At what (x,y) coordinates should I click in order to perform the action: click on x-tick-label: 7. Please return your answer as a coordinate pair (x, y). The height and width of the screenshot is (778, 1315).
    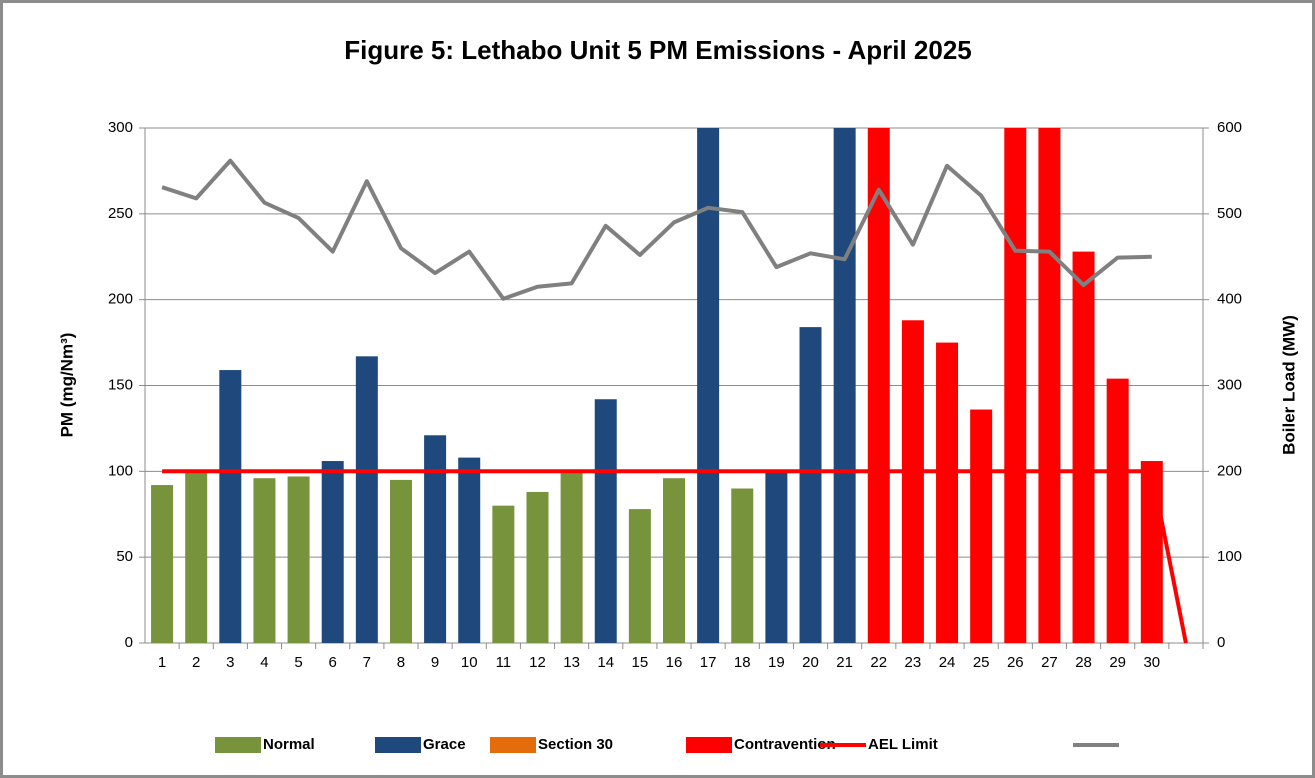
    Looking at the image, I should click on (367, 662).